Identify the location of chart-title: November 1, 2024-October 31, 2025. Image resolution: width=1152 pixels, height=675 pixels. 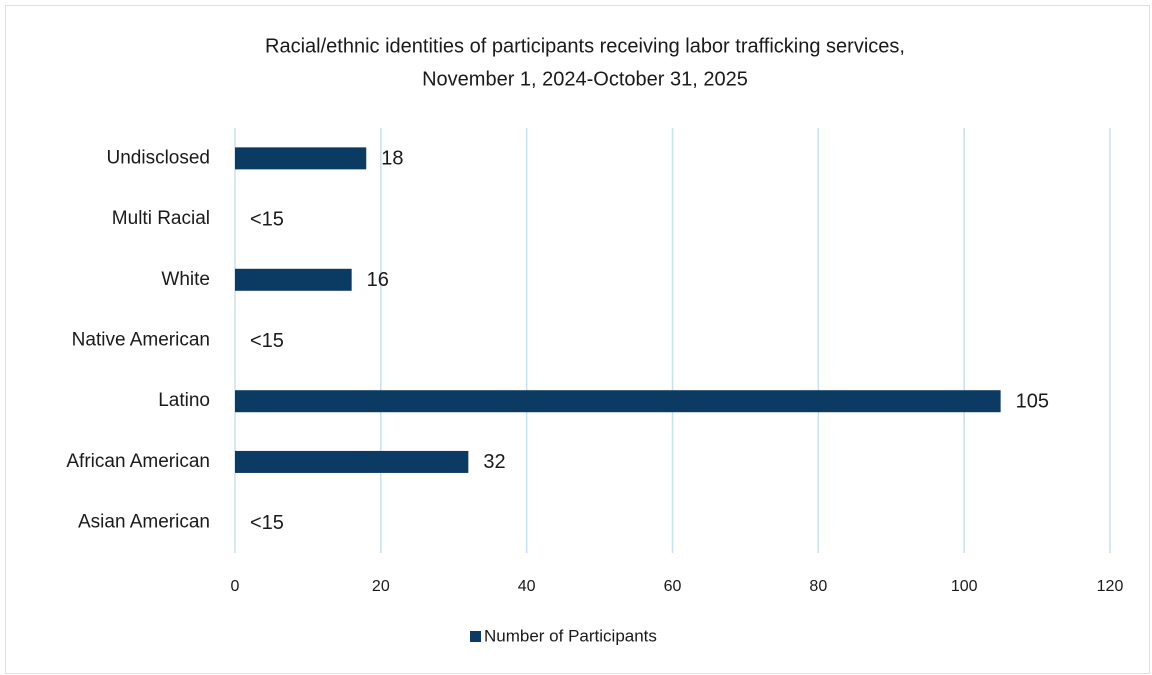
(585, 79).